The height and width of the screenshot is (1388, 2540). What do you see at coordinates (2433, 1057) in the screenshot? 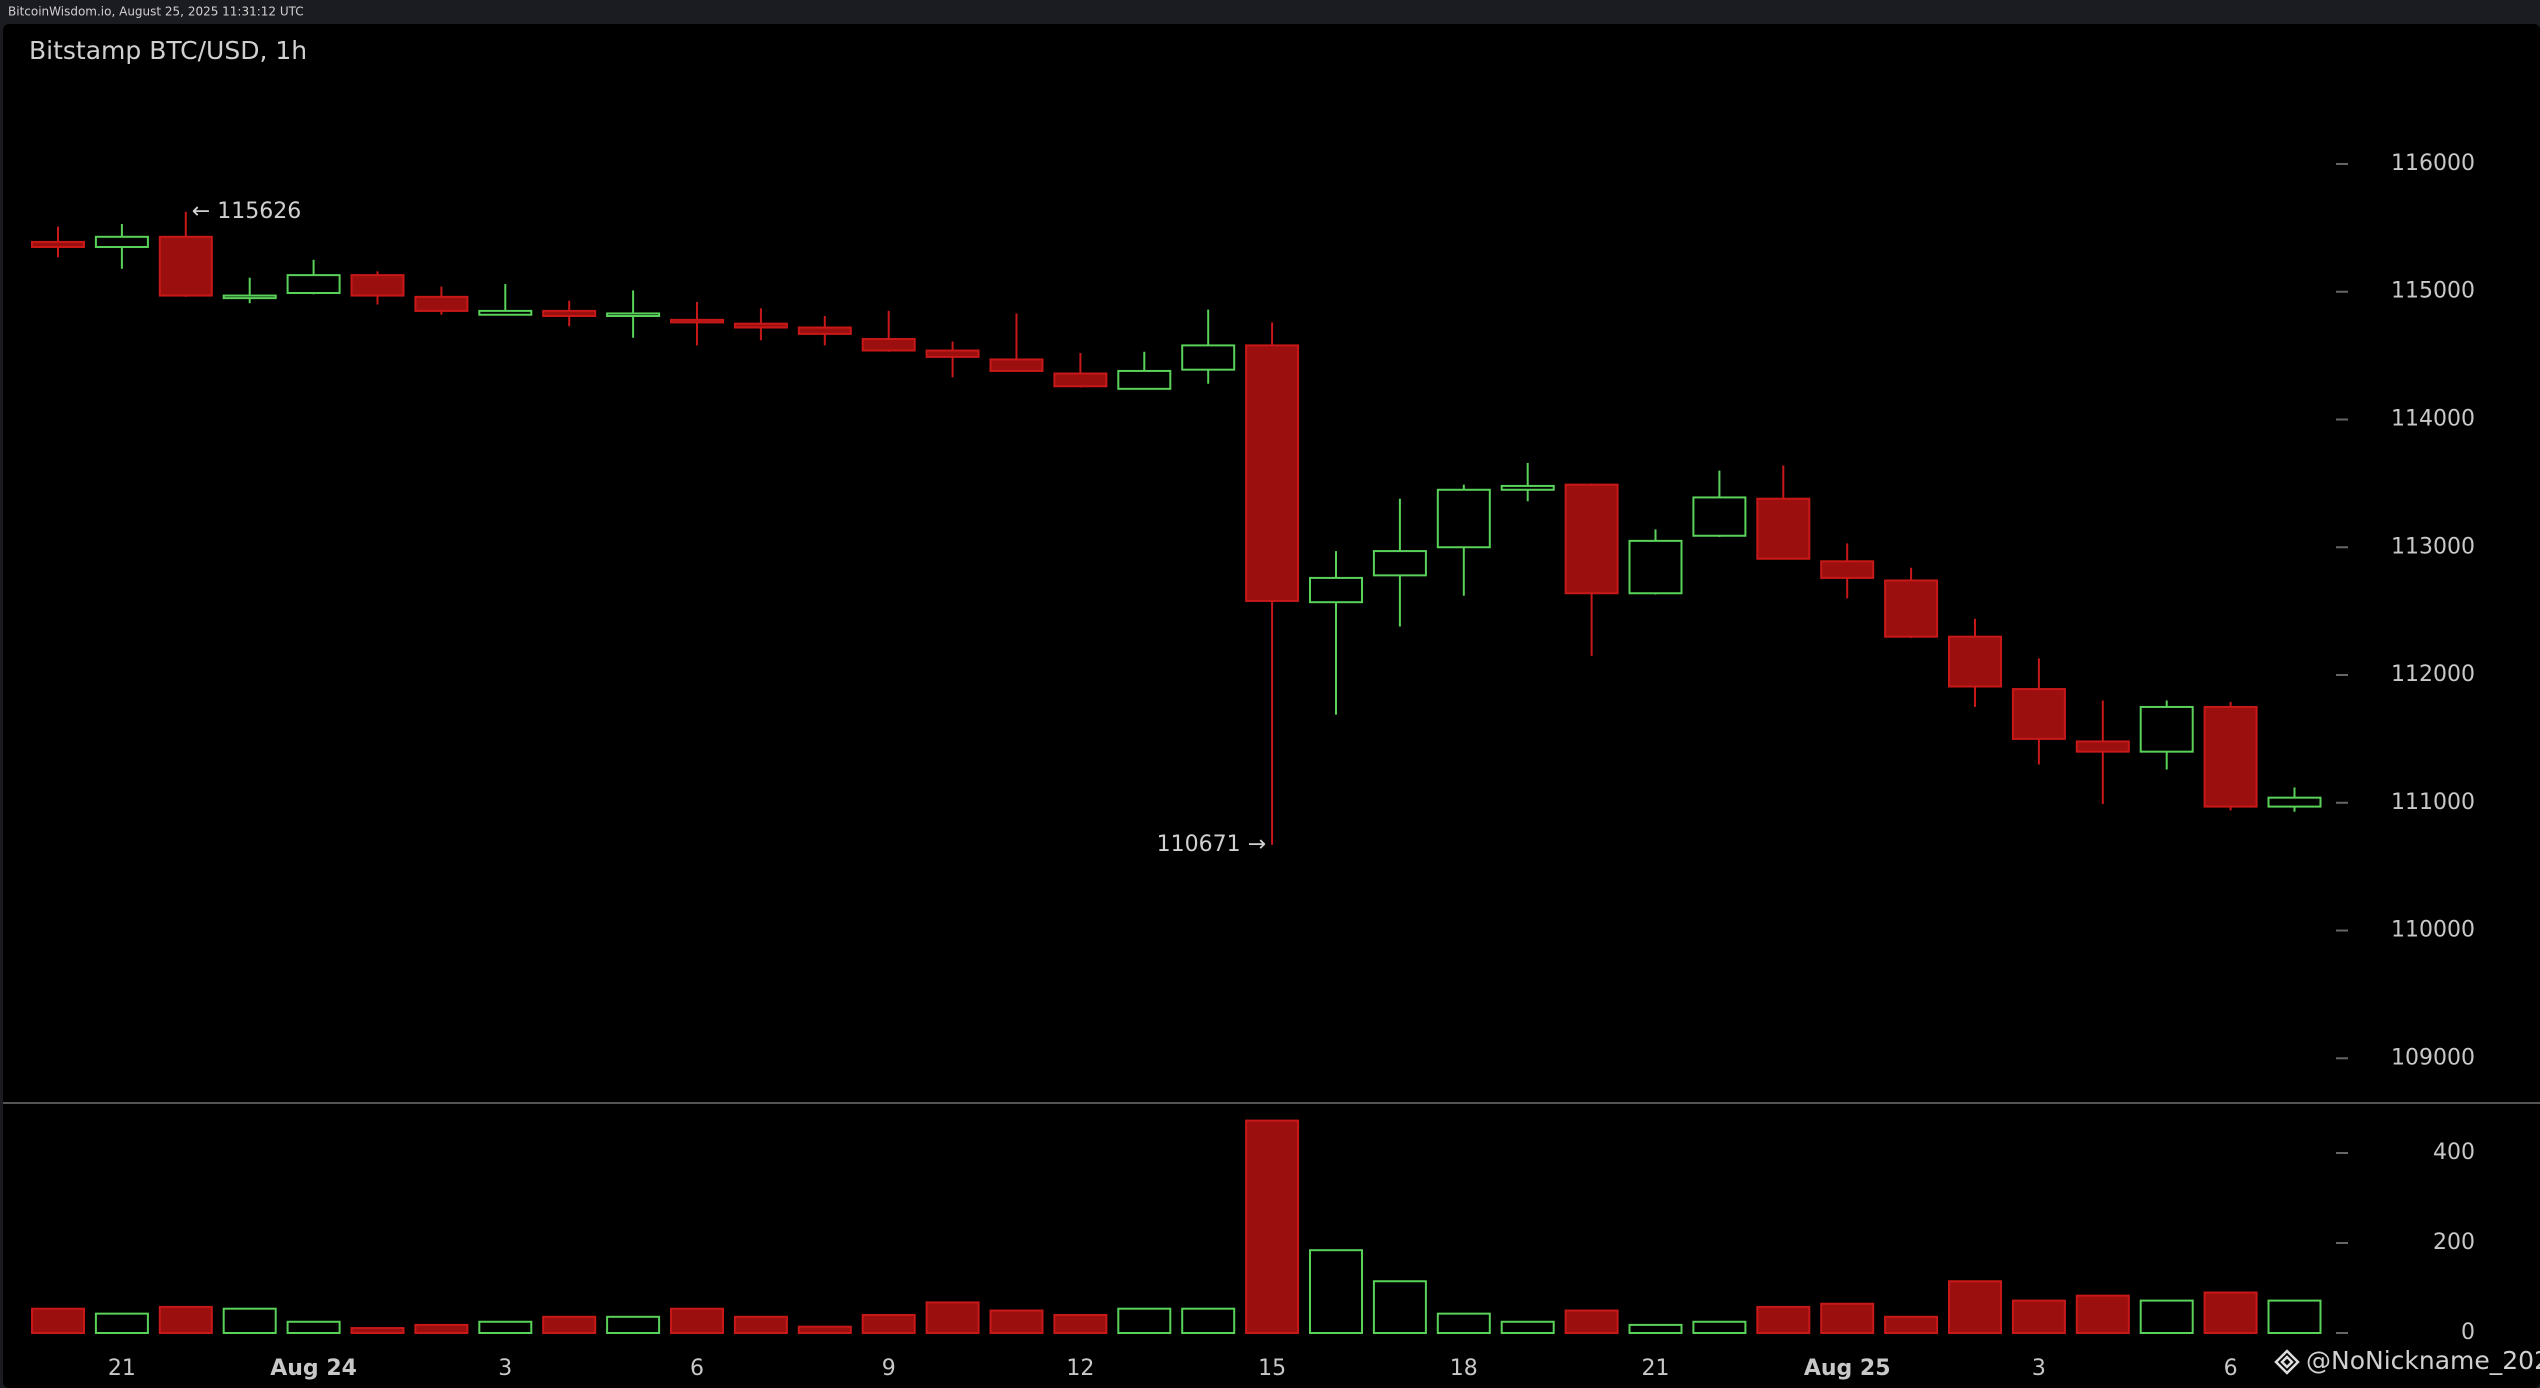
I see `y-tick-label: 109000` at bounding box center [2433, 1057].